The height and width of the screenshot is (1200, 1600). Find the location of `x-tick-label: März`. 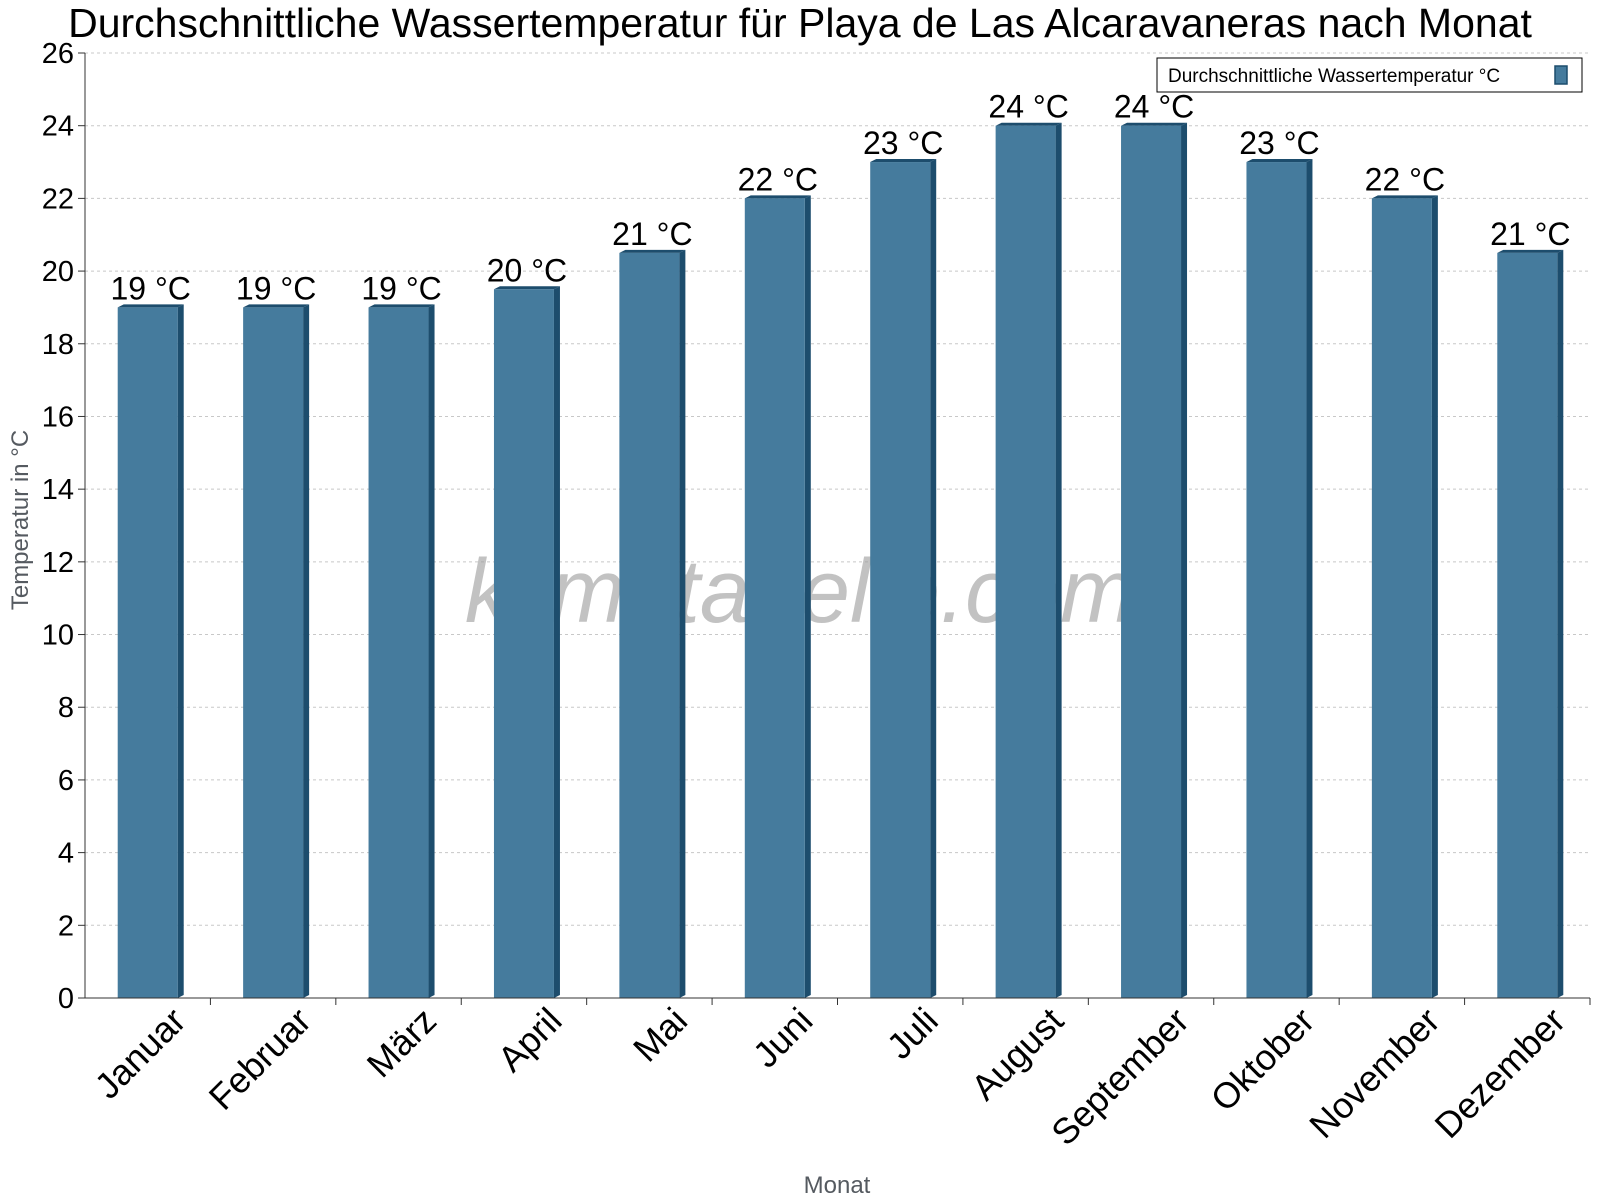

x-tick-label: März is located at coordinates (402, 1043).